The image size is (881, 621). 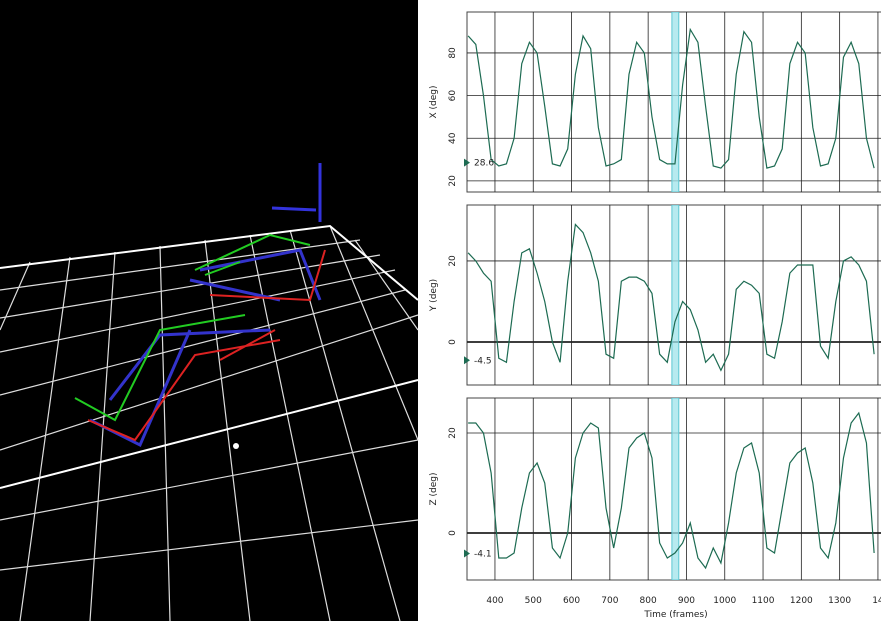 What do you see at coordinates (801, 601) in the screenshot?
I see `x-tick-label: 1200` at bounding box center [801, 601].